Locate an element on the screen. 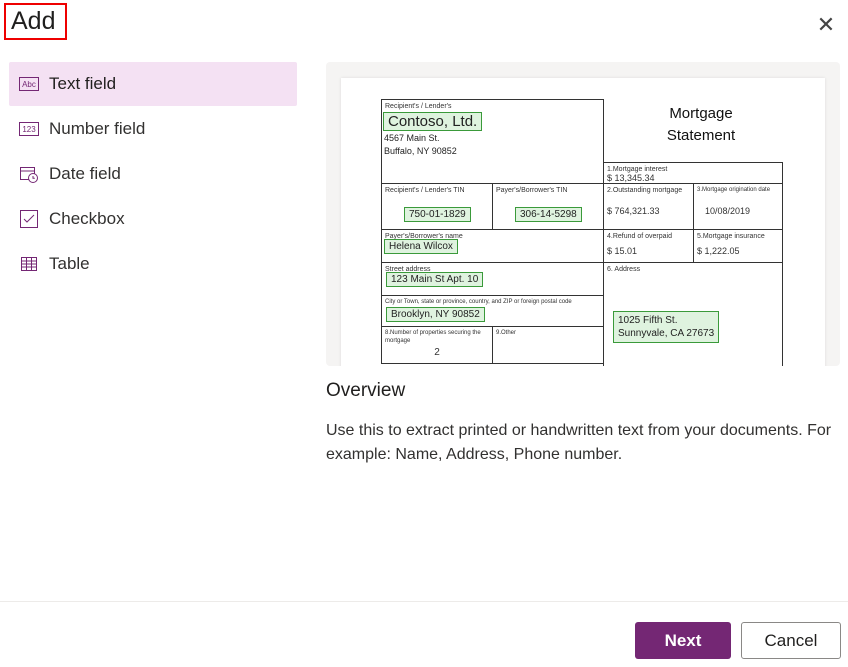 The width and height of the screenshot is (848, 667). street-highlight: 123 Main St Apt. 10 is located at coordinates (435, 279).